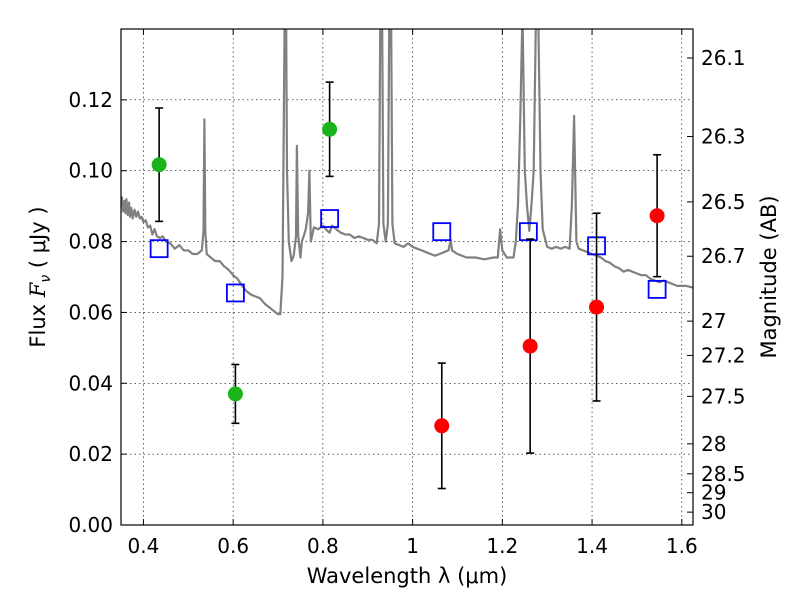 The height and width of the screenshot is (600, 800). Describe the element at coordinates (682, 546) in the screenshot. I see `x-tick-label: 1.6` at that location.